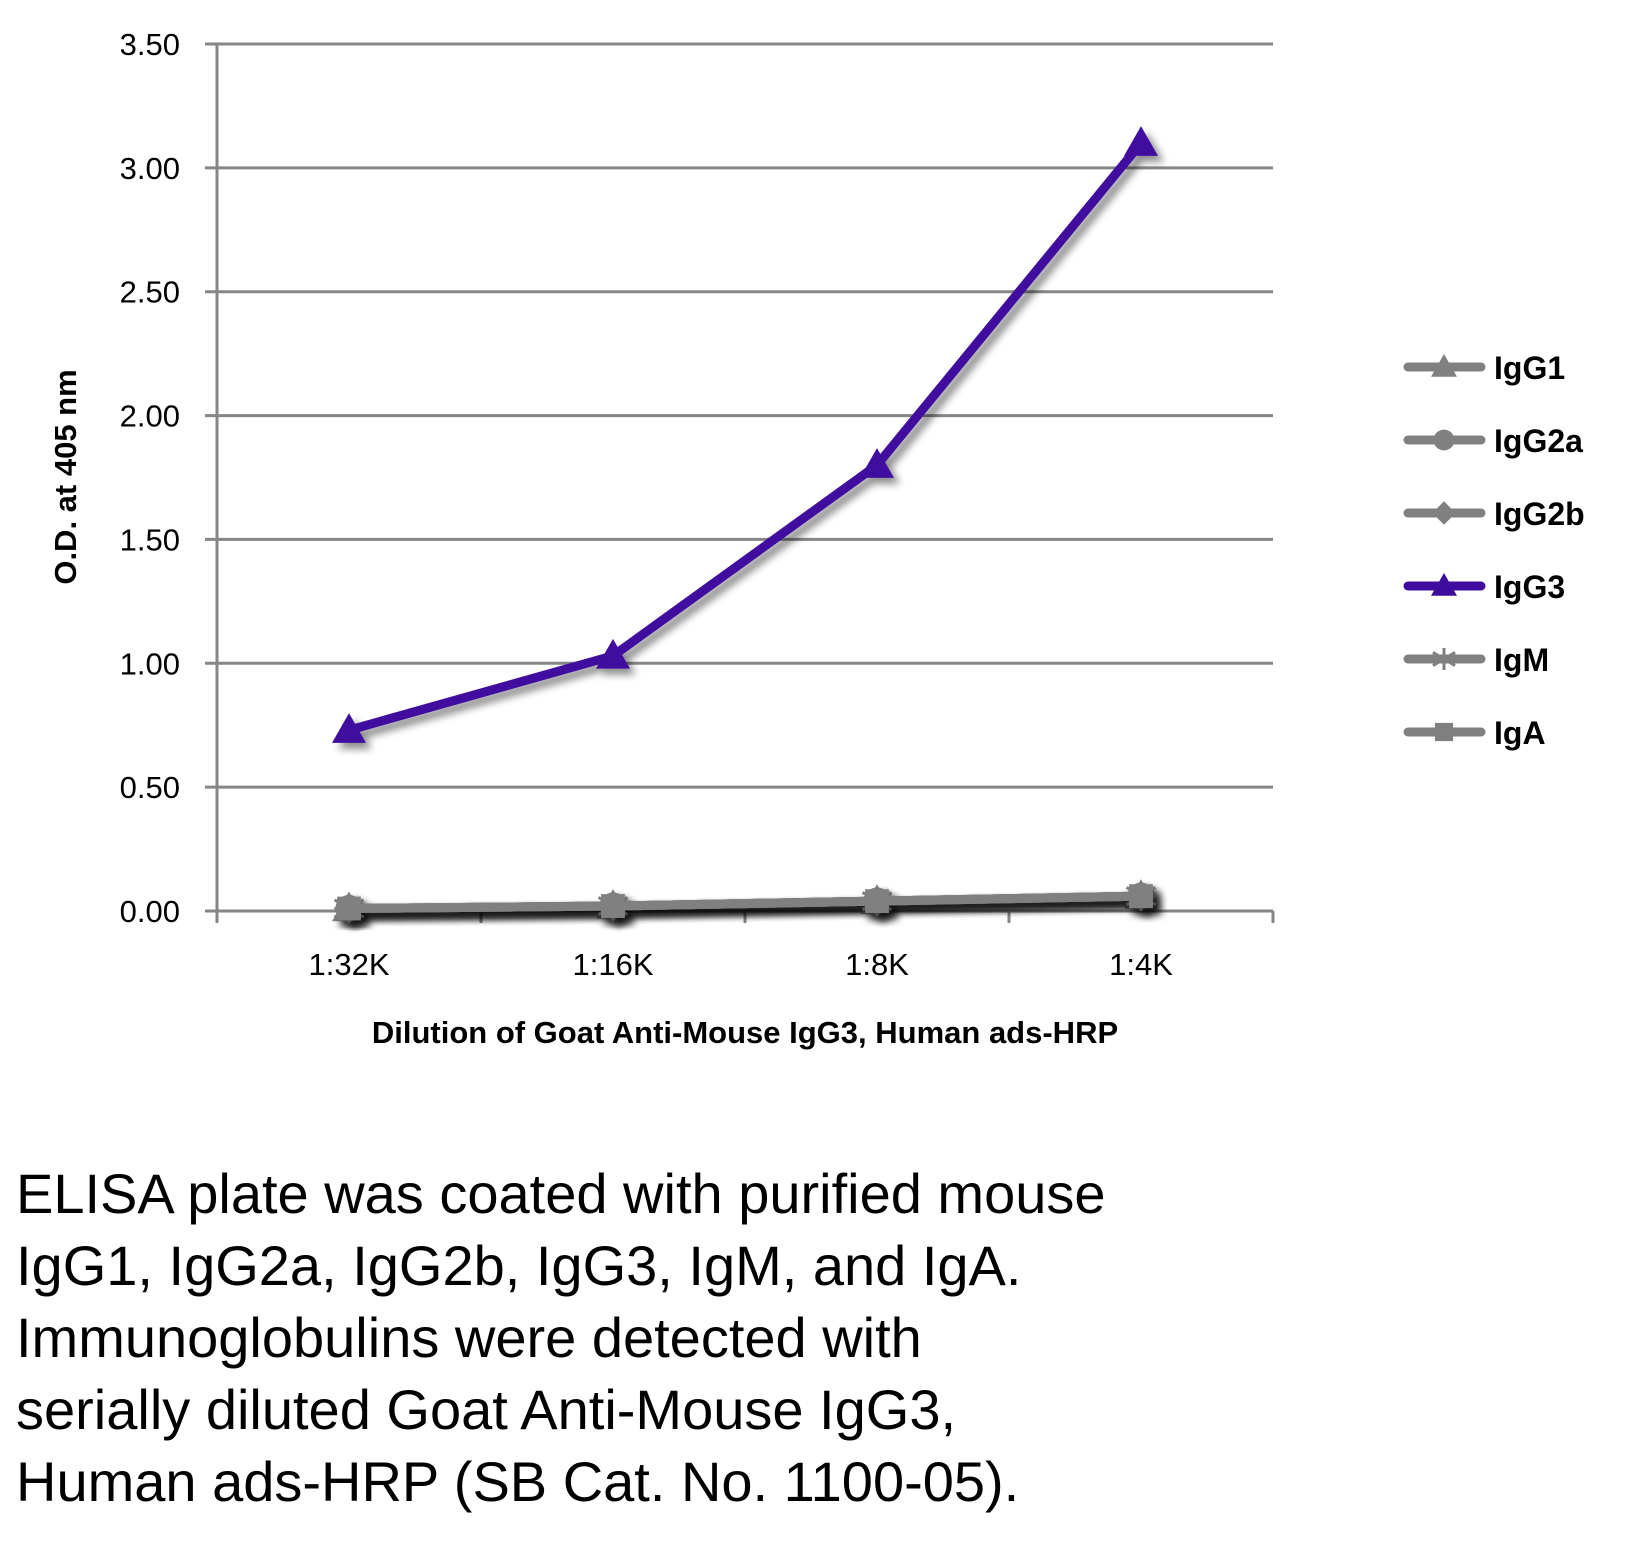 This screenshot has width=1644, height=1542. I want to click on legend-label: IgG1, so click(1529, 368).